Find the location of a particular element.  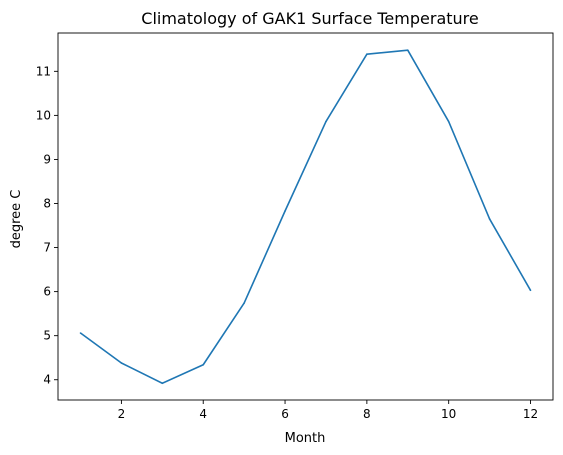

x-tick-label-10: 10 is located at coordinates (448, 414).